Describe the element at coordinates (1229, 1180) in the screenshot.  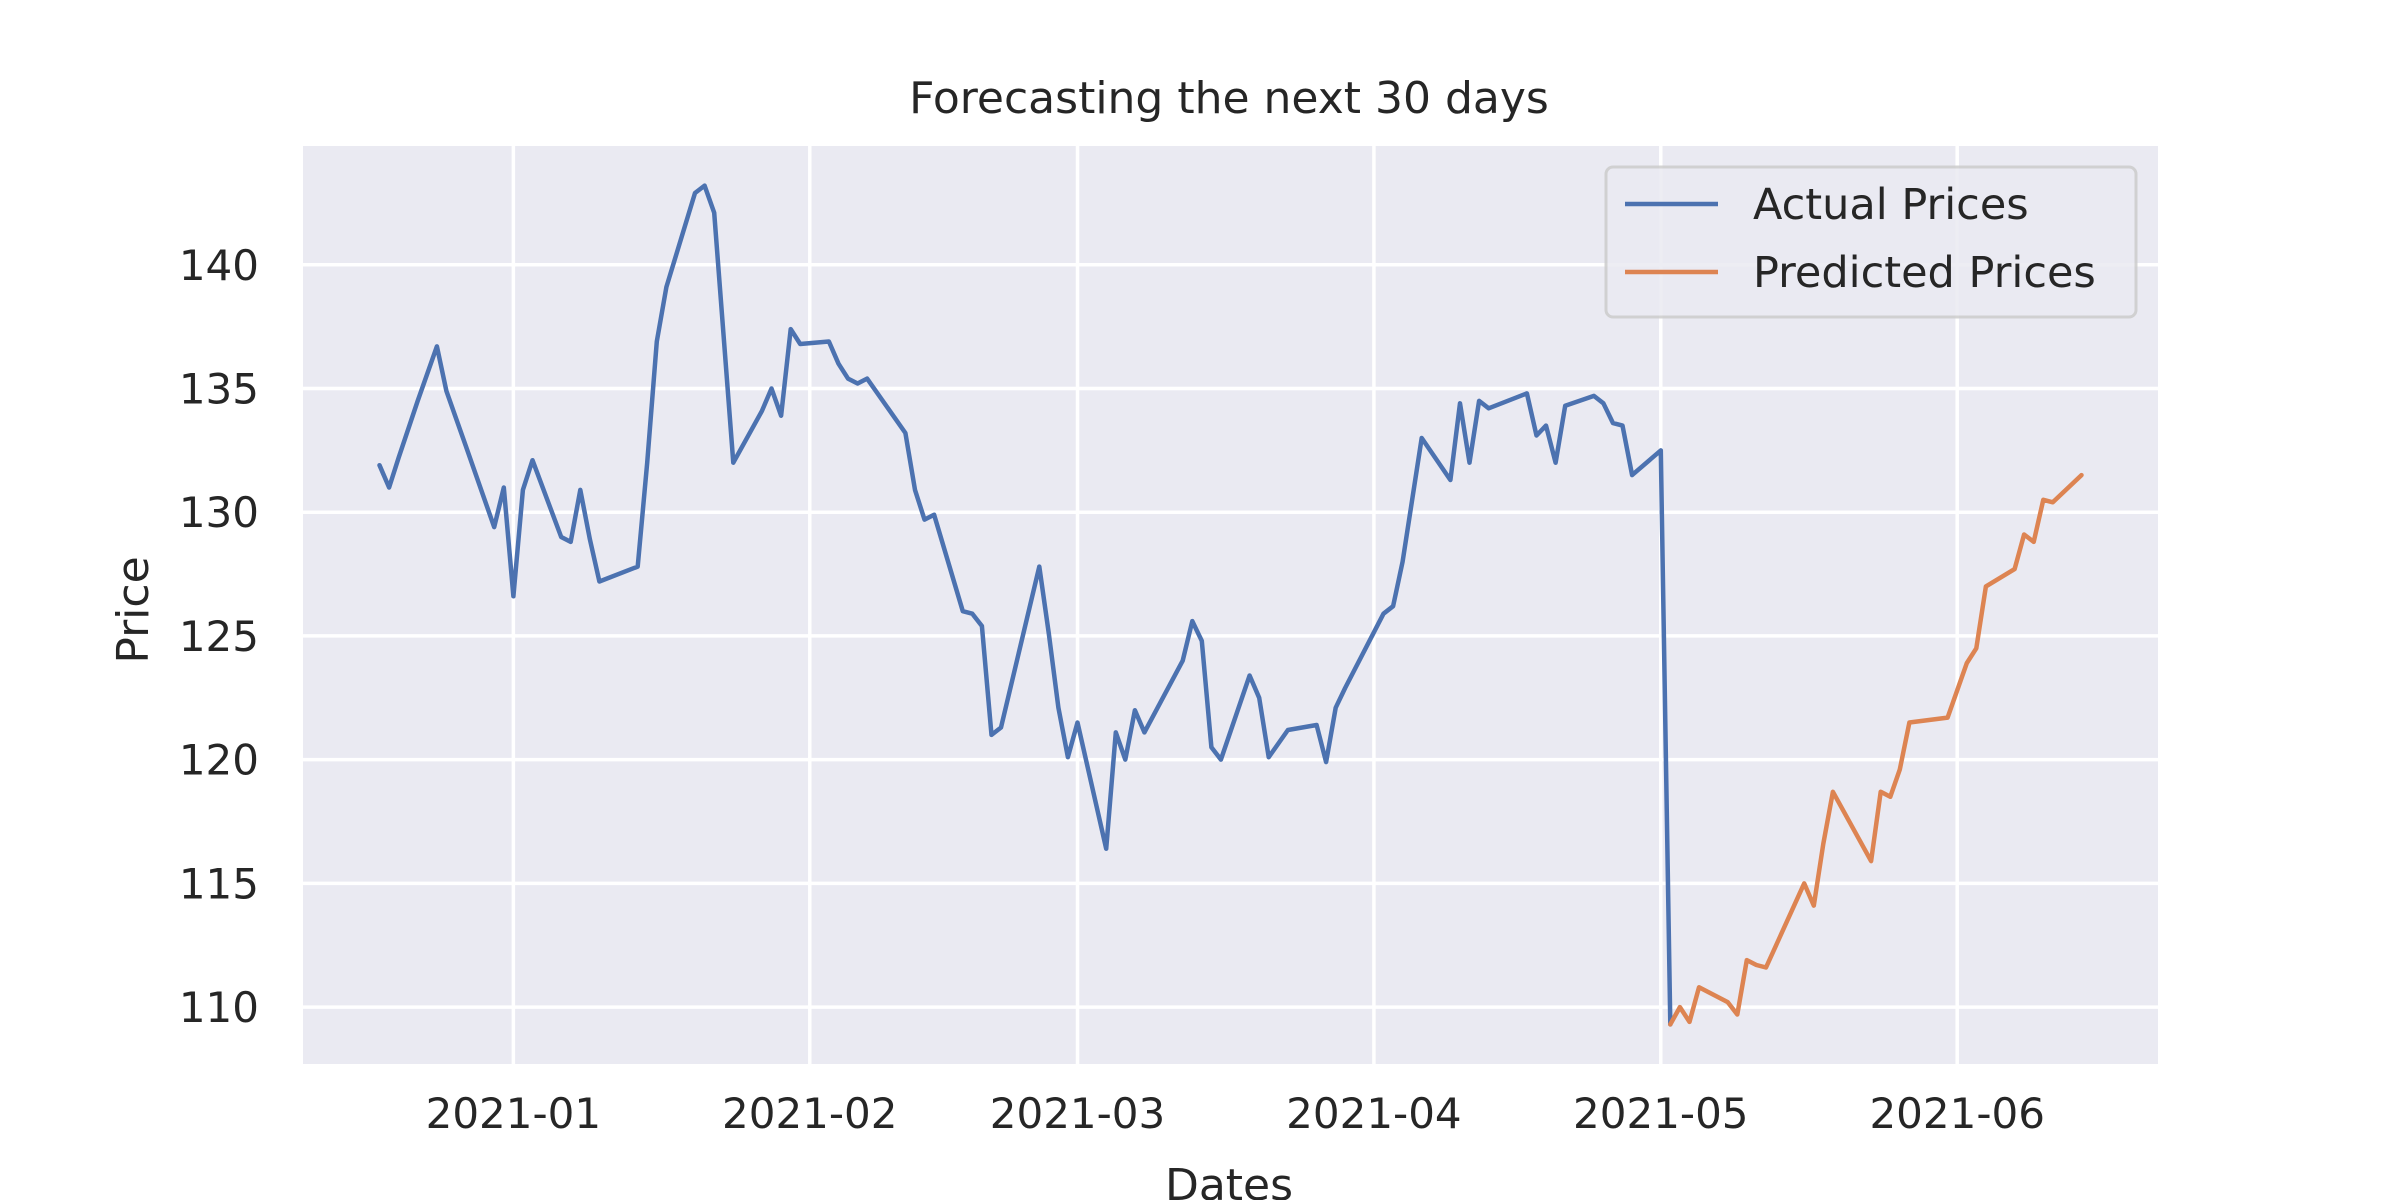
I see `x-axis-label: Dates` at that location.